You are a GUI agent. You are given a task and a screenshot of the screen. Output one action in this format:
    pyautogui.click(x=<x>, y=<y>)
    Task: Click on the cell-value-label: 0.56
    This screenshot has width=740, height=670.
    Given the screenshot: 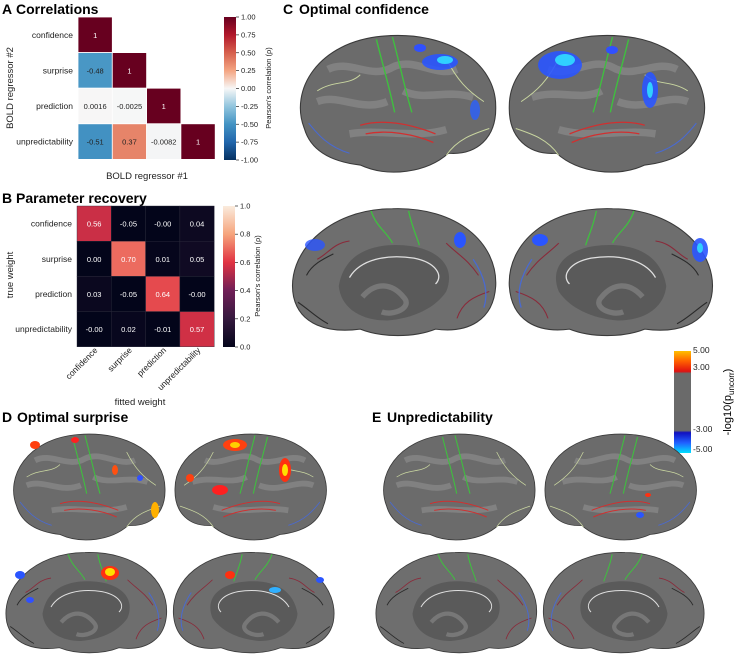 What is the action you would take?
    pyautogui.click(x=94, y=224)
    